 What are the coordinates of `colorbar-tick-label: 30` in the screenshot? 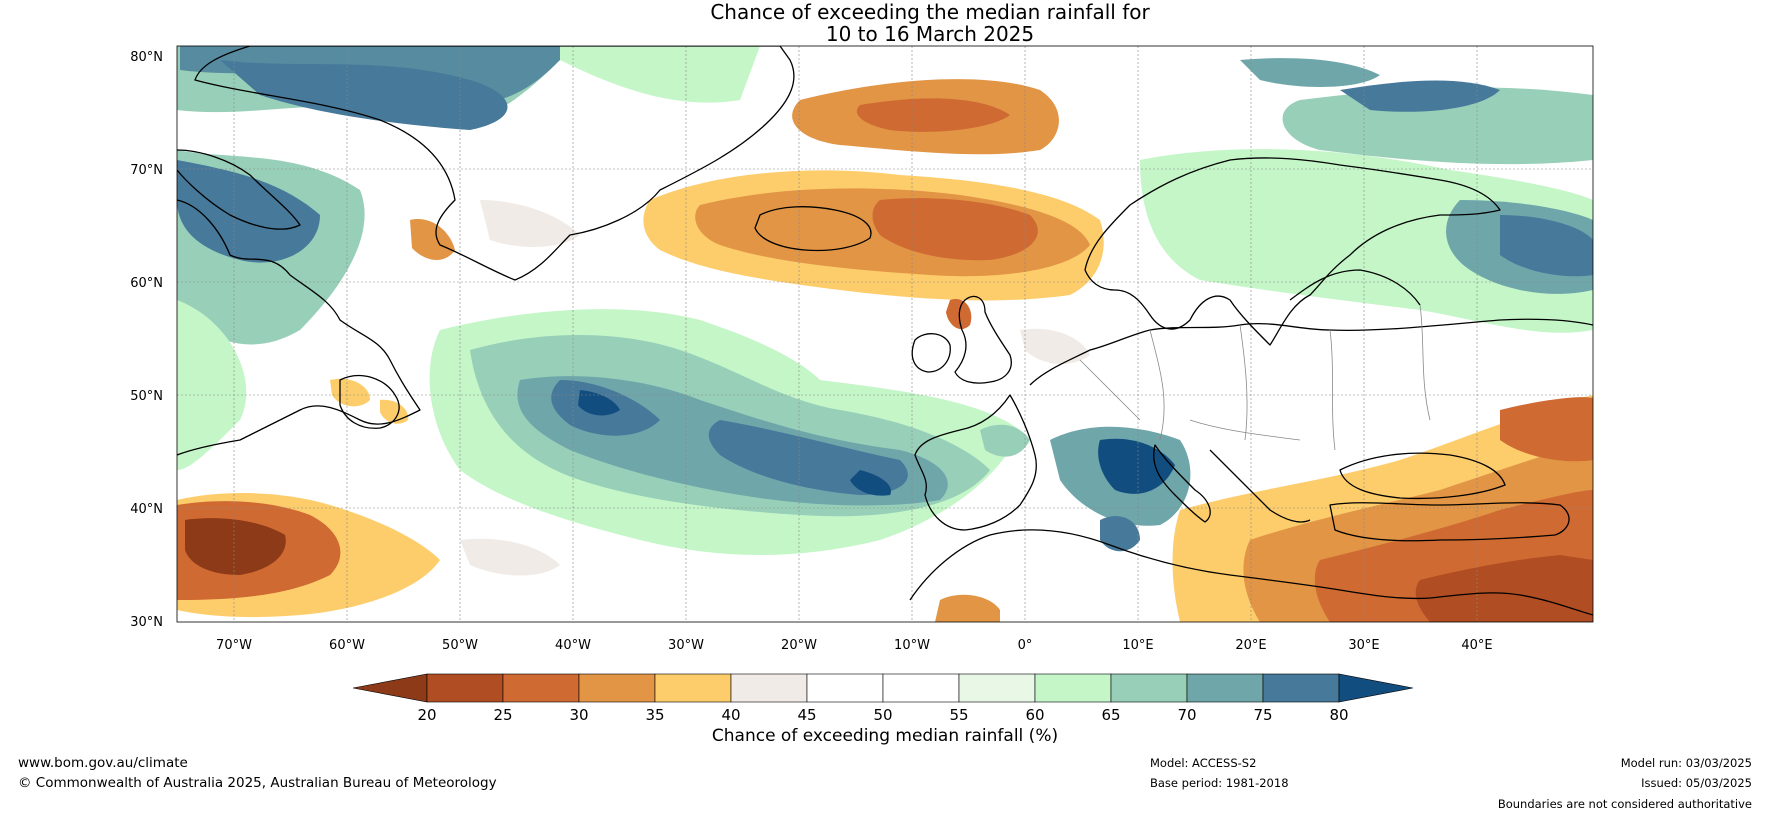 It's located at (578, 715).